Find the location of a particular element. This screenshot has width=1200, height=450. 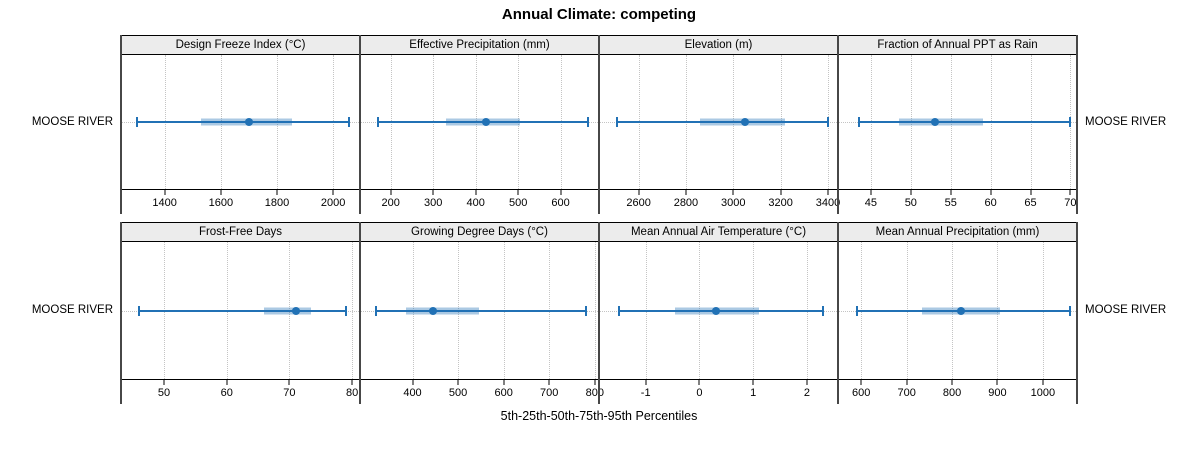

x-axis: 400 500 600 700 800 is located at coordinates (482, 392).